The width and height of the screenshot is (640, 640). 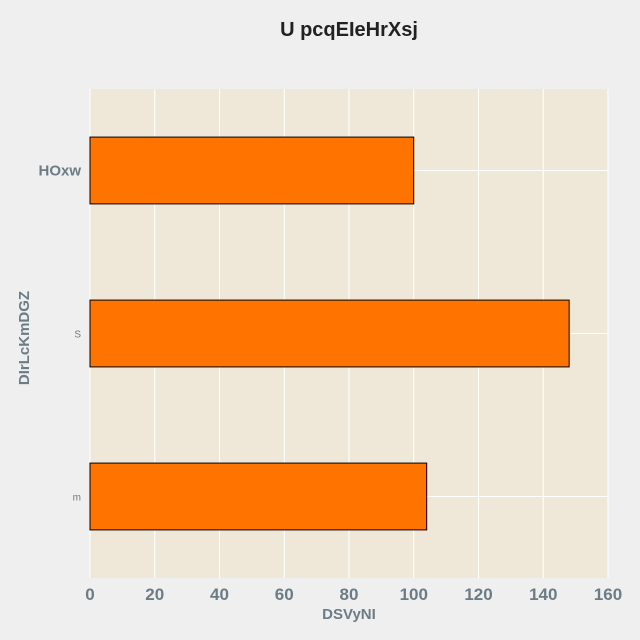 What do you see at coordinates (349, 30) in the screenshot?
I see `chart-title: U pcqEIeHrXsj` at bounding box center [349, 30].